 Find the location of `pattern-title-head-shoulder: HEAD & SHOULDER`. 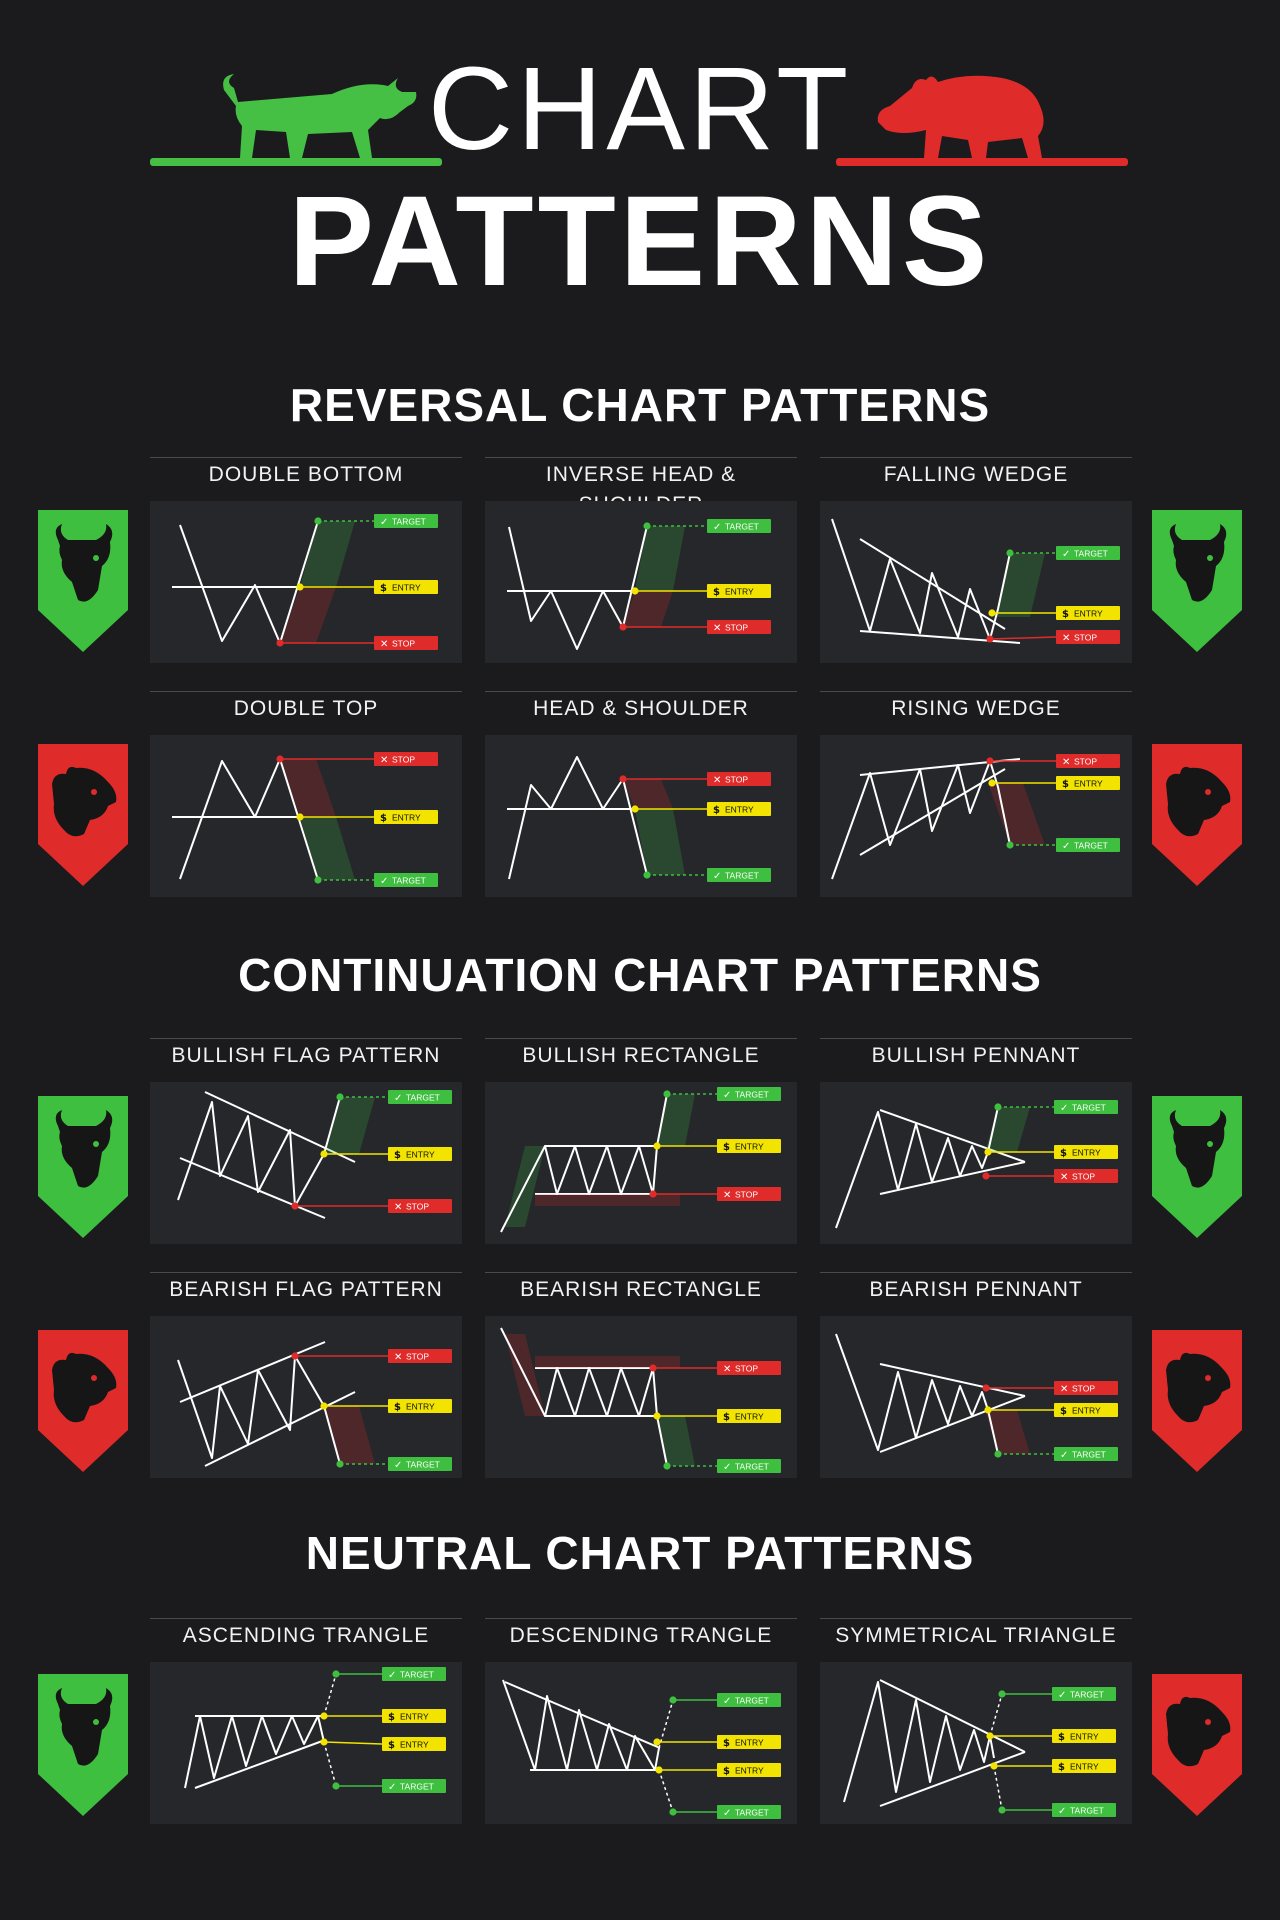

pattern-title-head-shoulder: HEAD & SHOULDER is located at coordinates (641, 707).